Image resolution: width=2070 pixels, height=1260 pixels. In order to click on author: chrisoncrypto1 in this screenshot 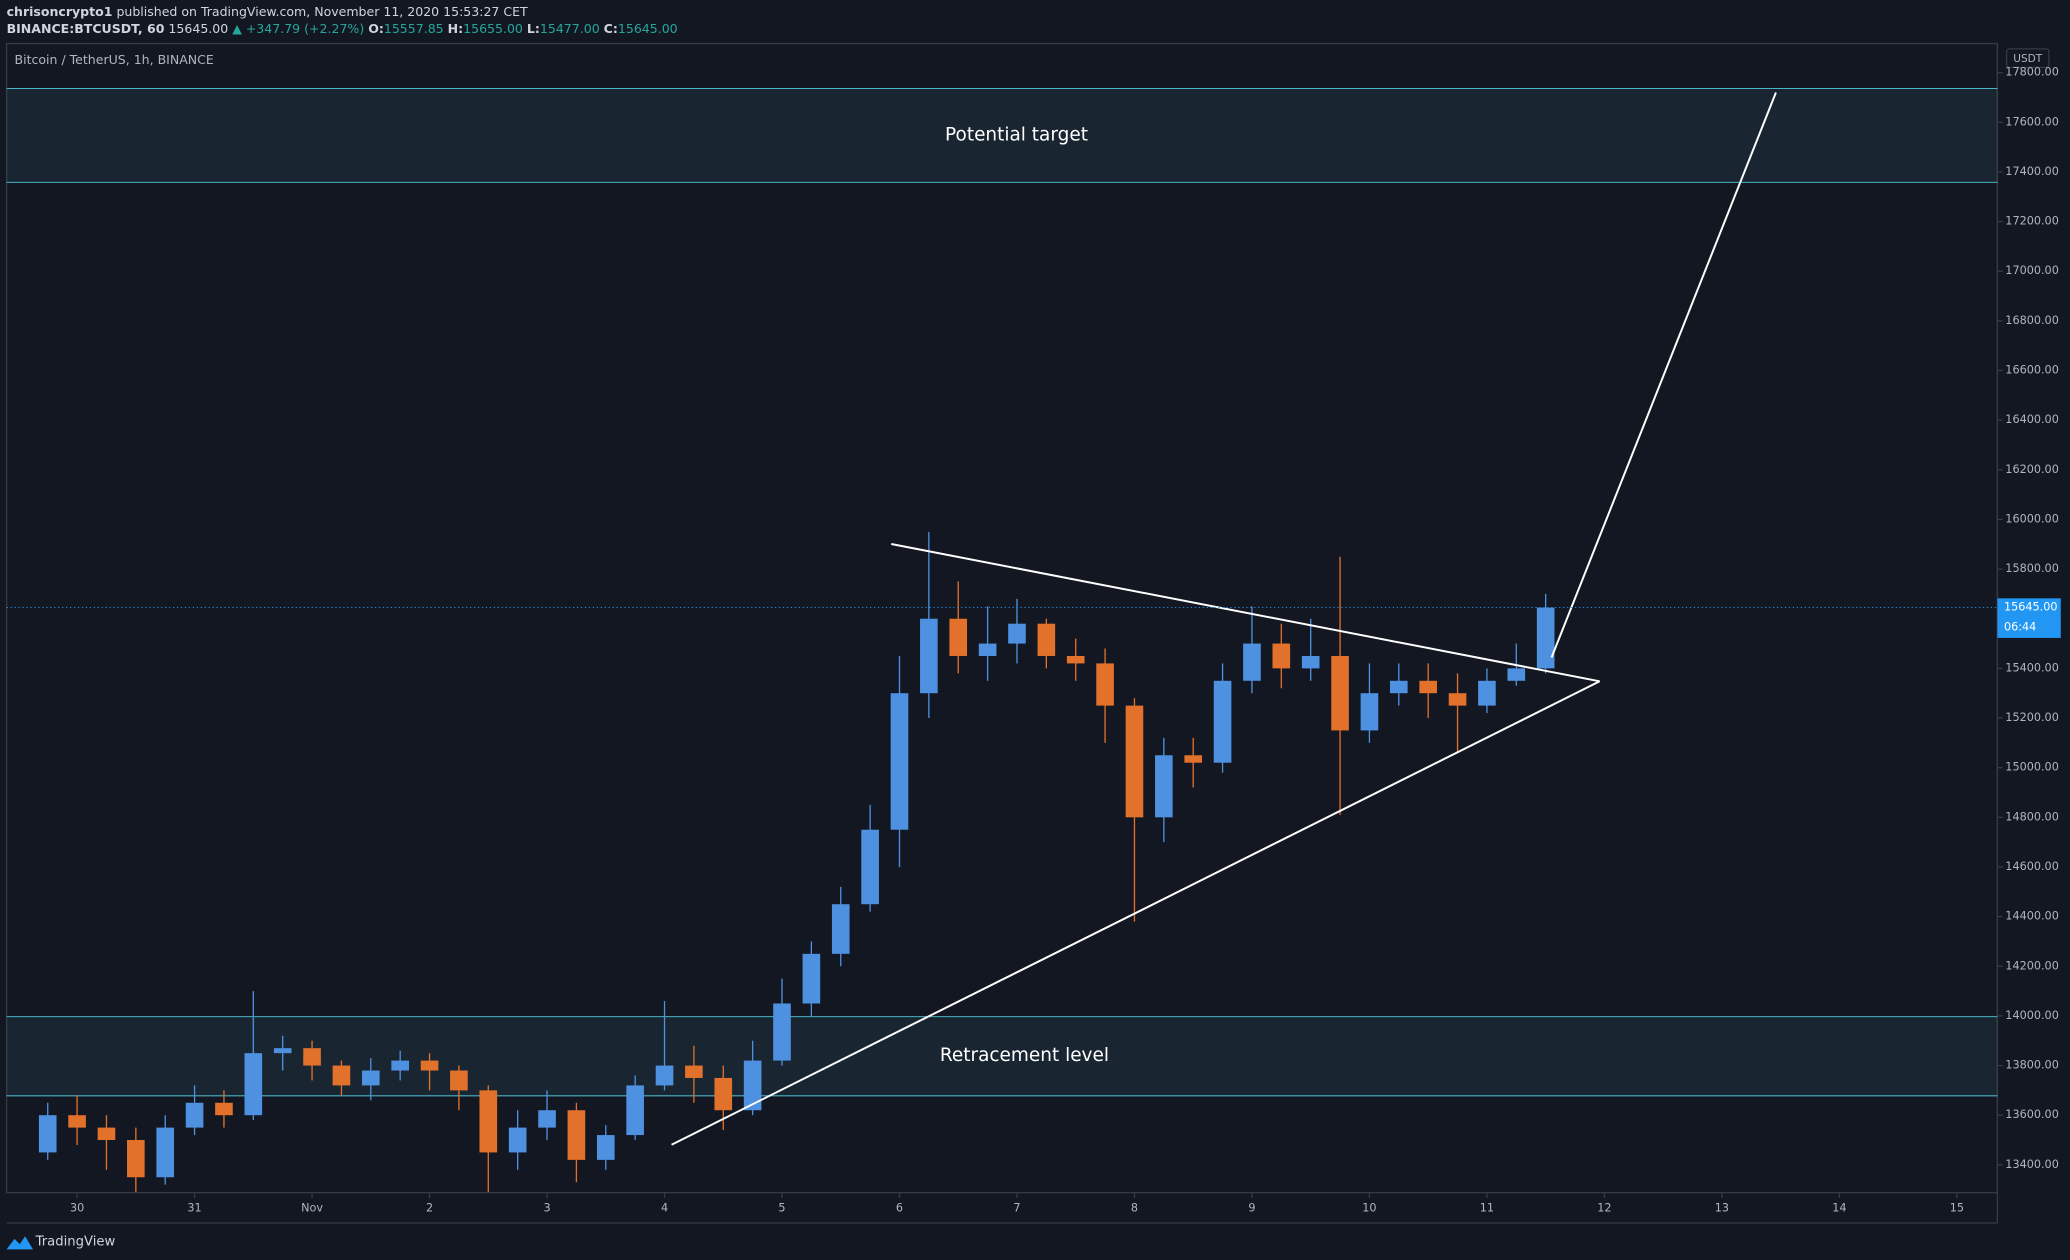, I will do `click(60, 10)`.